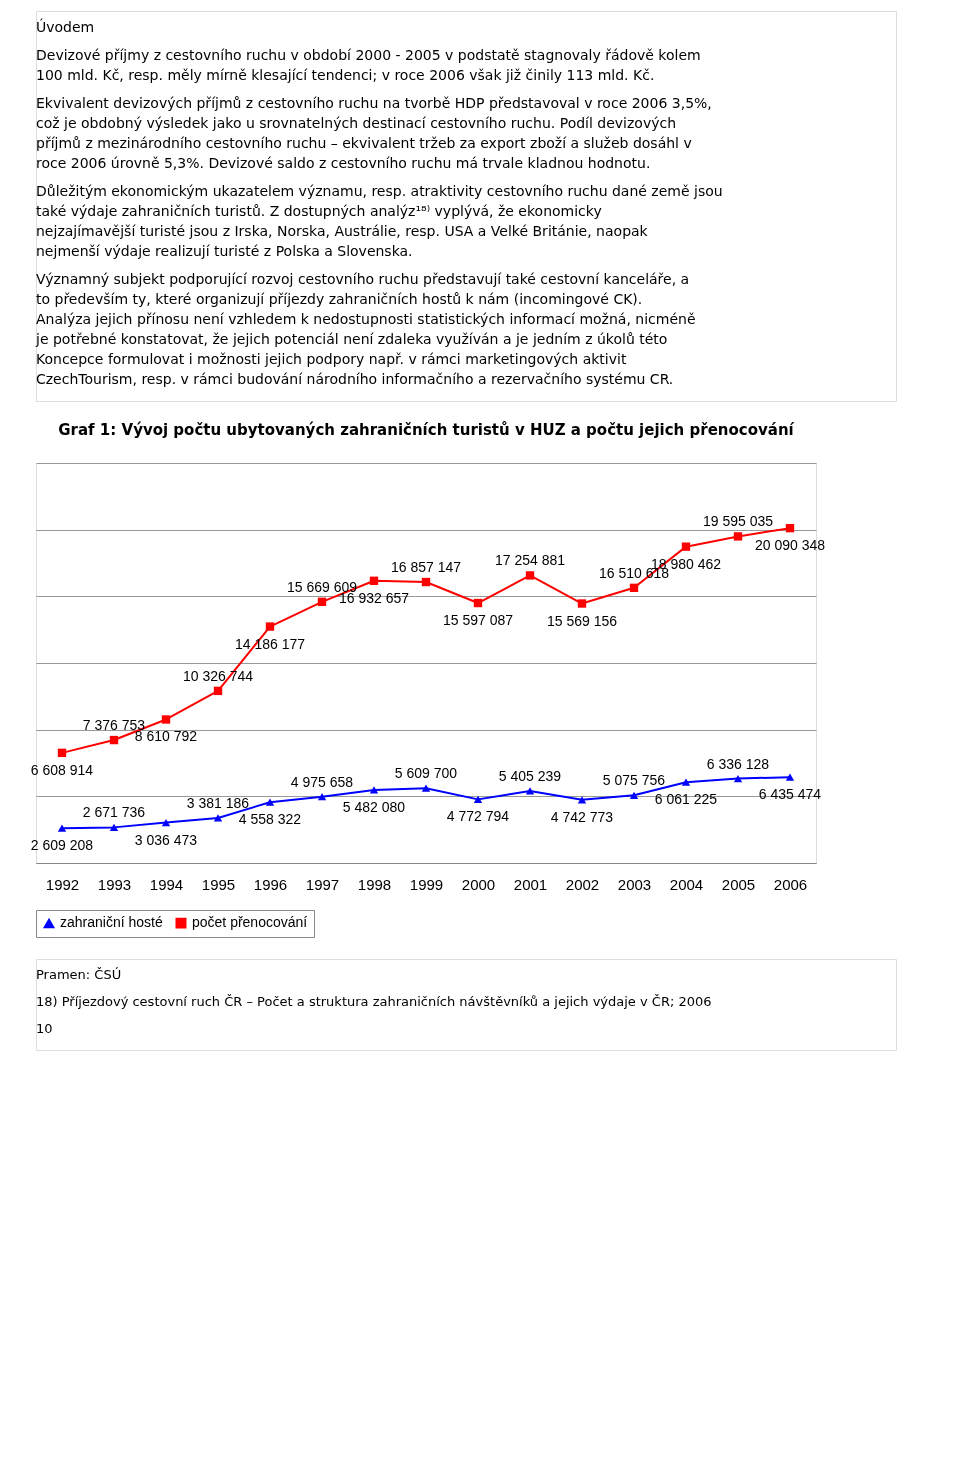 The width and height of the screenshot is (960, 1481). I want to click on data-label: 6 435 474, so click(790, 794).